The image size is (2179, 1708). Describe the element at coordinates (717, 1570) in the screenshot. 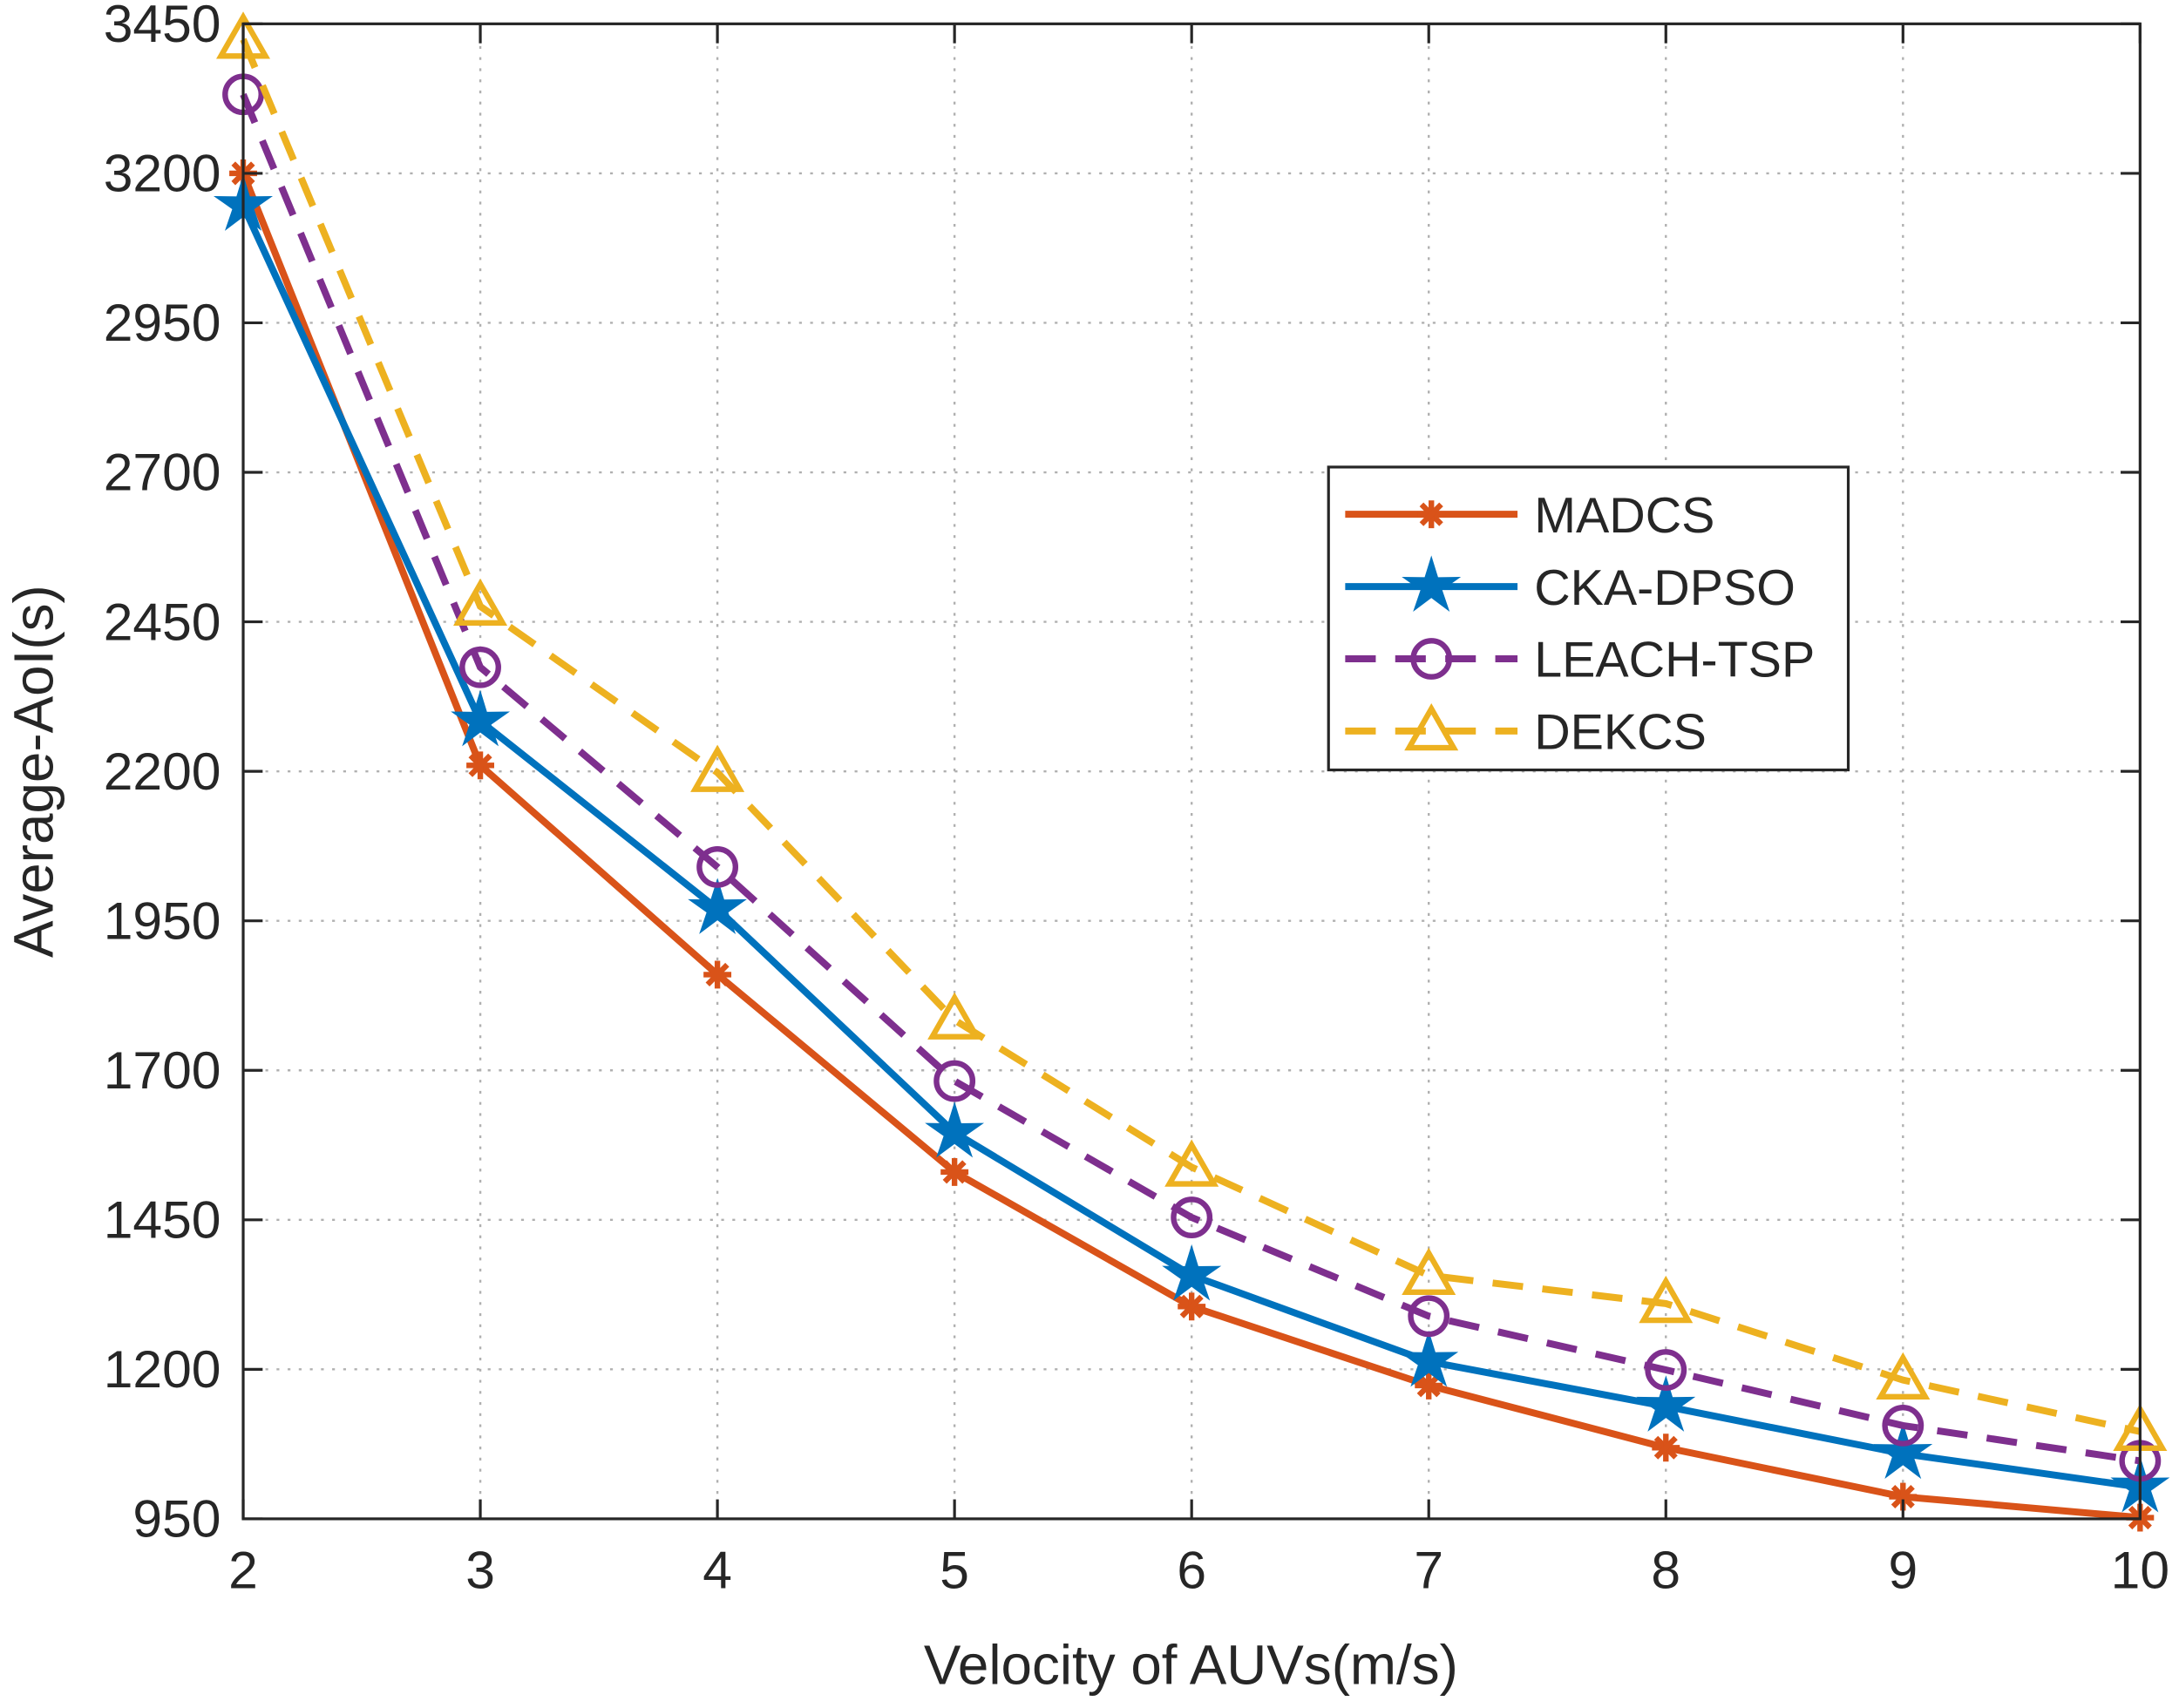

I see `x-tick-label: 4` at that location.